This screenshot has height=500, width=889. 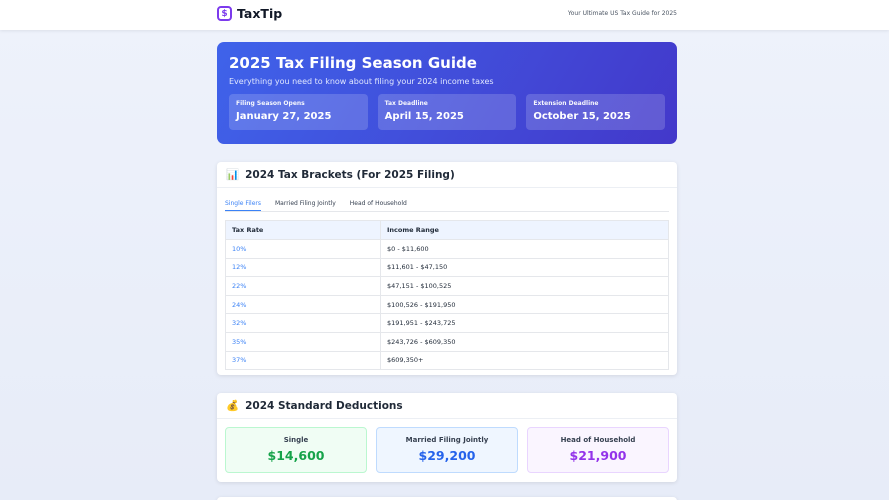 I want to click on card-header: 📊 2024 Tax Brackets (For 2025 Filing), so click(x=447, y=175).